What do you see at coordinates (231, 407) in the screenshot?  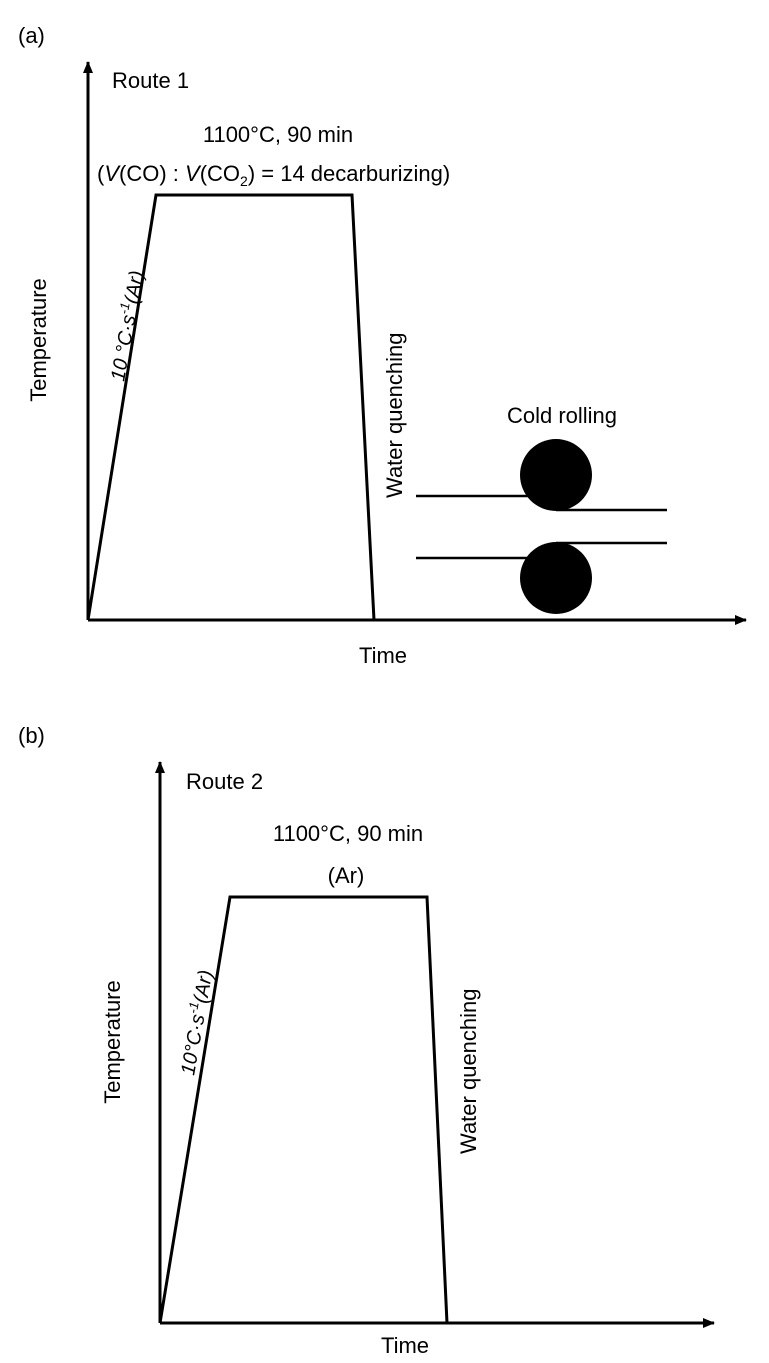 I see `temperature-profile-a` at bounding box center [231, 407].